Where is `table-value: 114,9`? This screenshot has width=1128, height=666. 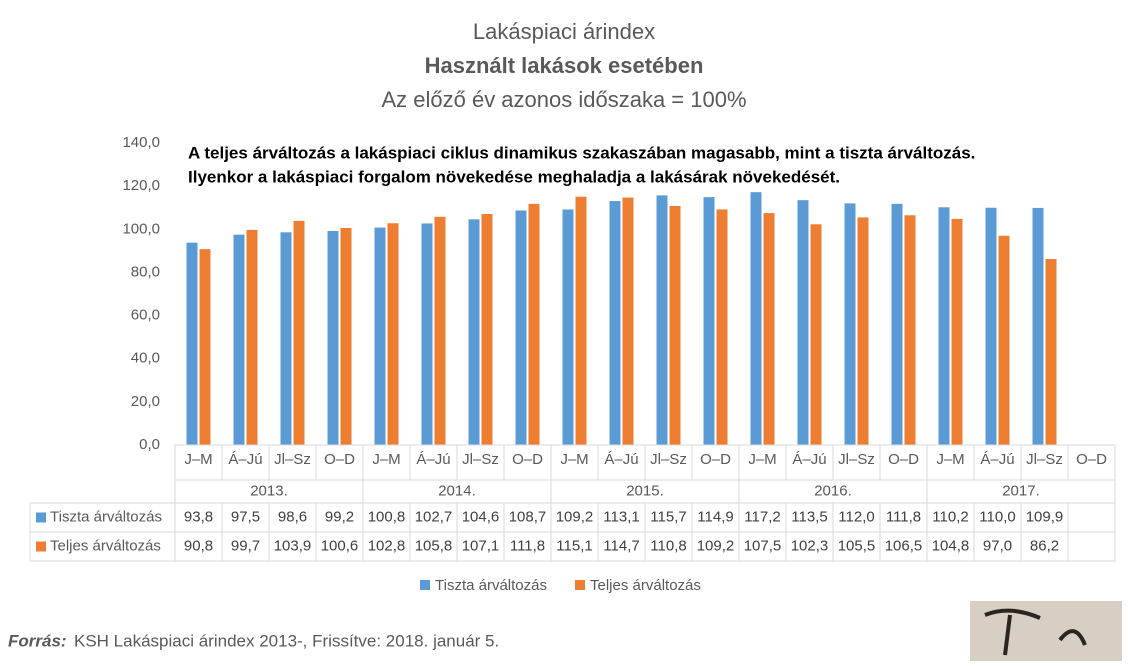 table-value: 114,9 is located at coordinates (715, 516).